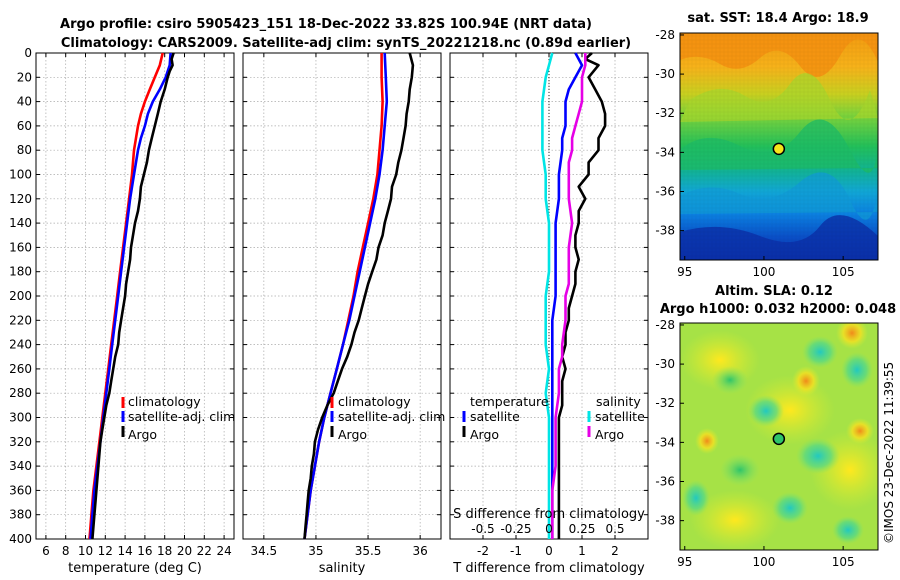  Describe the element at coordinates (124, 551) in the screenshot. I see `x-tick-label: 14` at that location.